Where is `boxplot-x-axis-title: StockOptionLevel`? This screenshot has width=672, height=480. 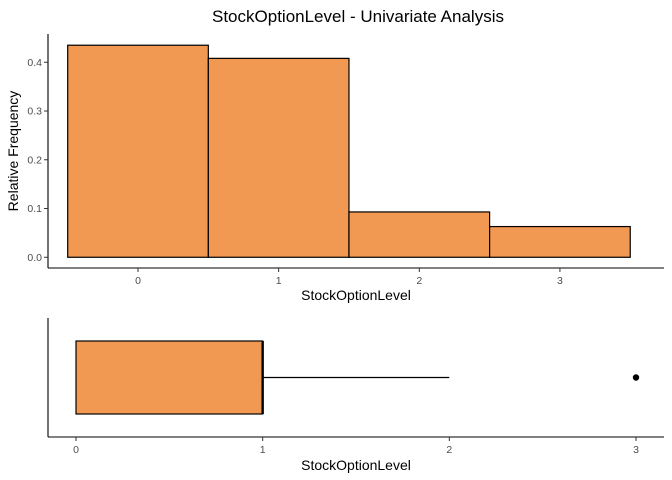 boxplot-x-axis-title: StockOptionLevel is located at coordinates (356, 465).